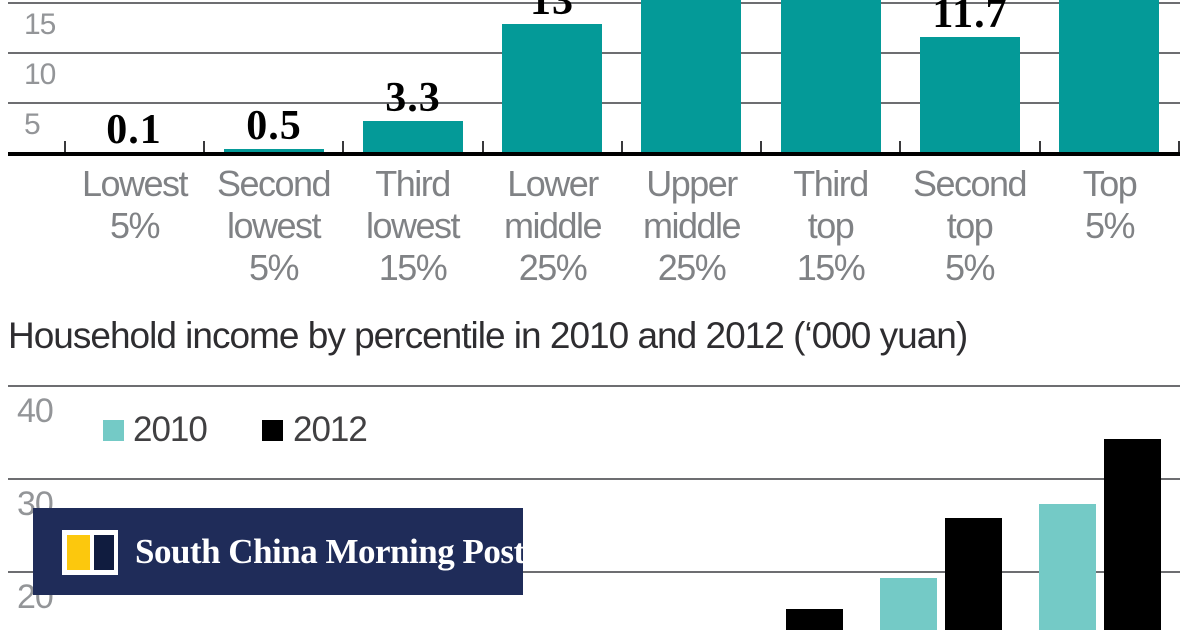  Describe the element at coordinates (692, 225) in the screenshot. I see `category-label: Upper middle 25%` at that location.